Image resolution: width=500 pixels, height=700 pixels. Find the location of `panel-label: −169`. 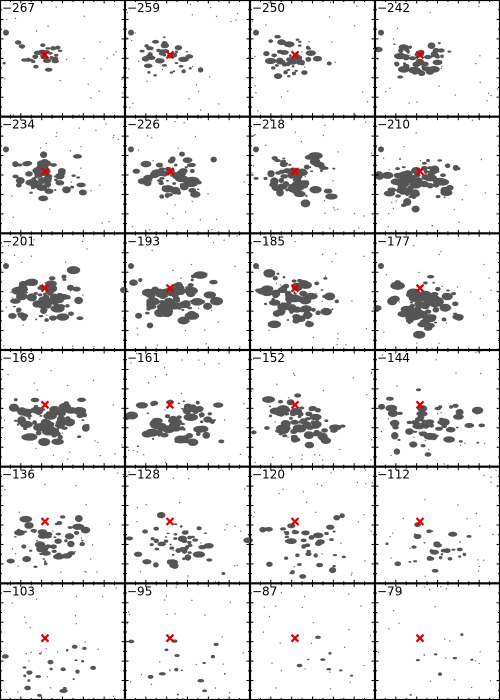

panel-label: −169 is located at coordinates (18, 358).